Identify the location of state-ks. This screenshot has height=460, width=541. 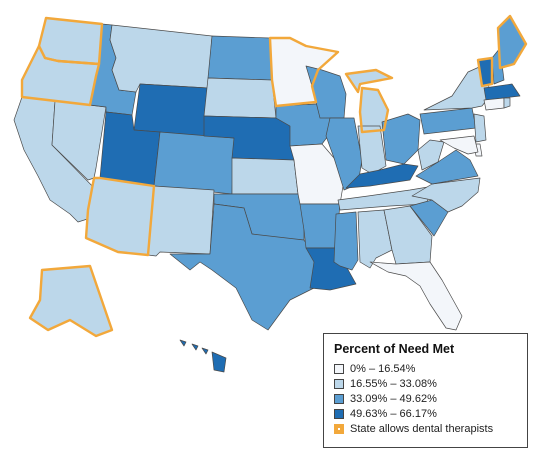
(265, 176).